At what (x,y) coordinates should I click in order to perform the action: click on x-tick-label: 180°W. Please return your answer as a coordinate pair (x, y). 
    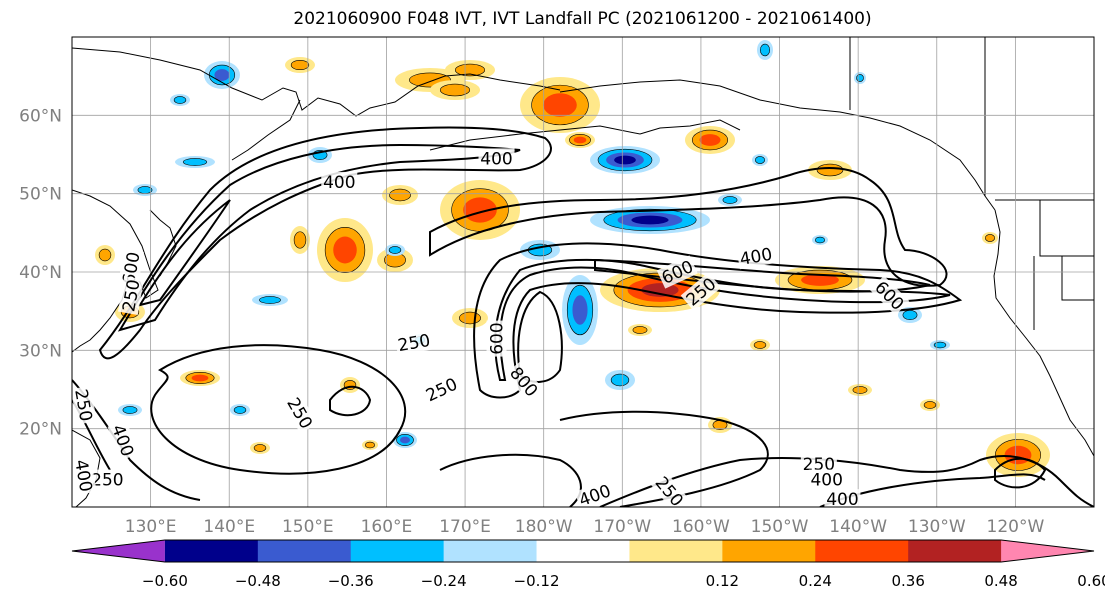
    Looking at the image, I should click on (544, 527).